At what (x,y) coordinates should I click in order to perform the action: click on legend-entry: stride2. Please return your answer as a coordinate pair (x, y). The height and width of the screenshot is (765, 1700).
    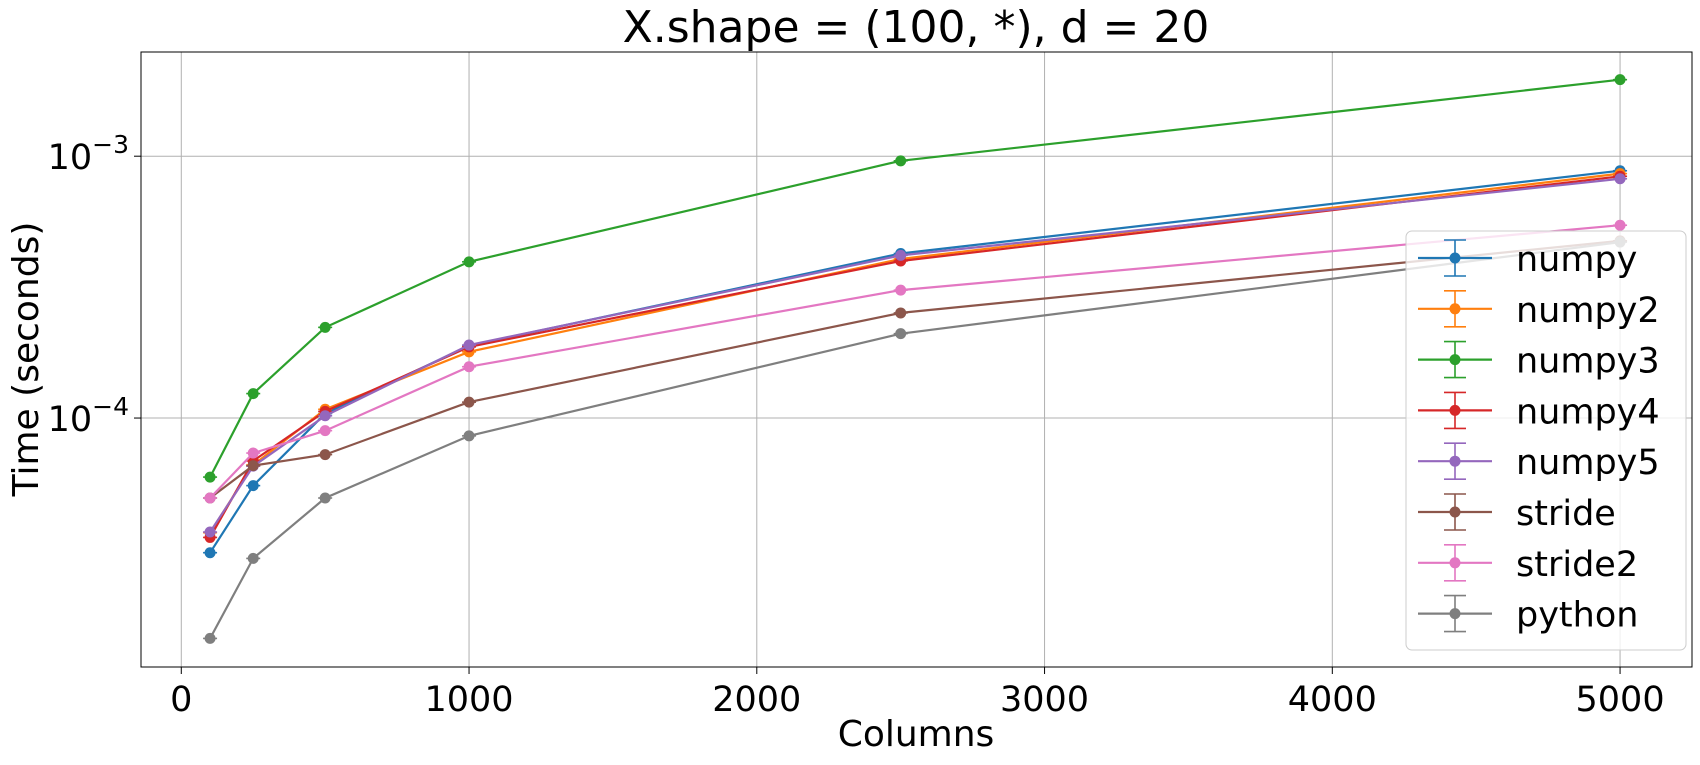
    Looking at the image, I should click on (1528, 564).